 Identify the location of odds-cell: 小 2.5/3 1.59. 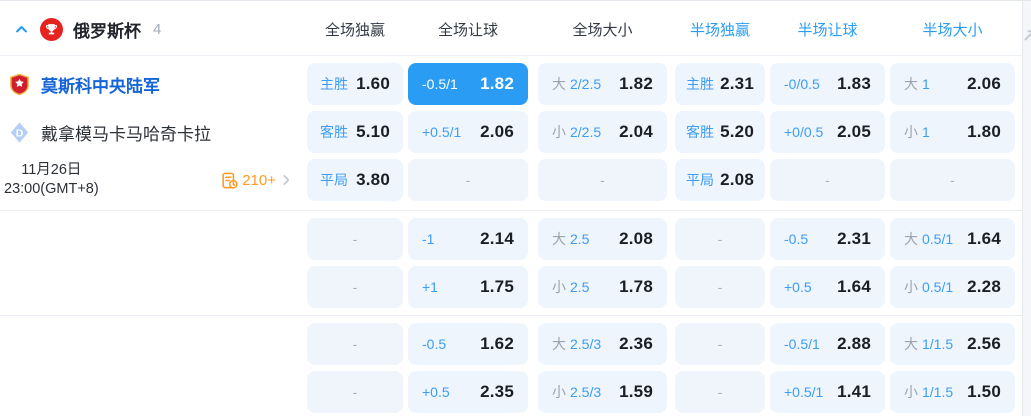
(602, 392).